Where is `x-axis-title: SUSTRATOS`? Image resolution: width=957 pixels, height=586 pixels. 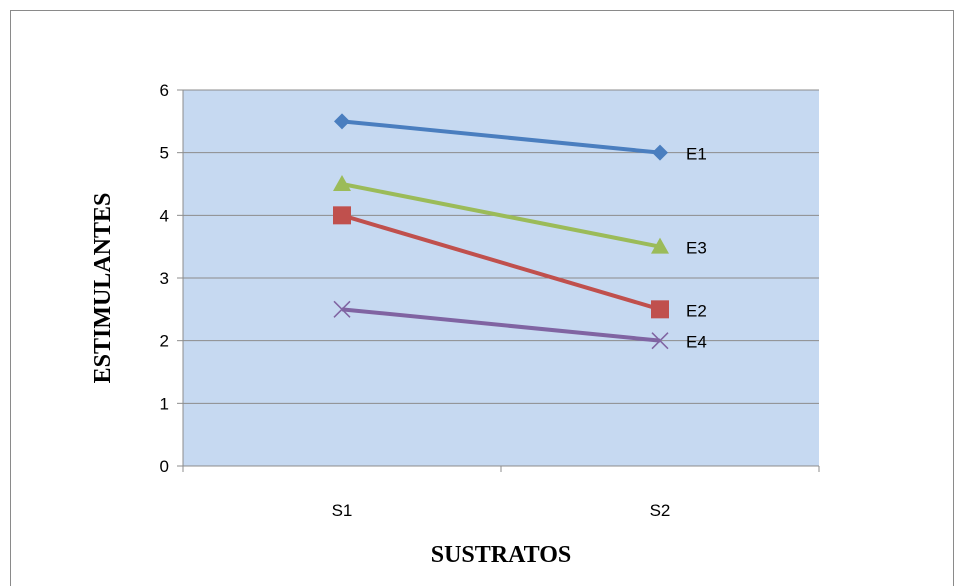
x-axis-title: SUSTRATOS is located at coordinates (501, 555).